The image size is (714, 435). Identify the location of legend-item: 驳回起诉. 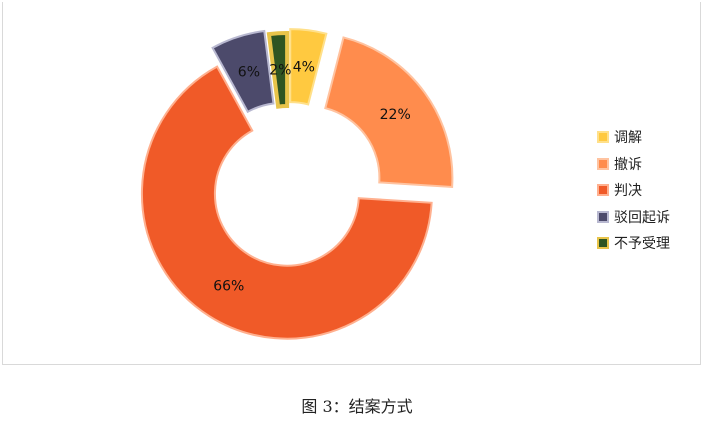
(633, 217).